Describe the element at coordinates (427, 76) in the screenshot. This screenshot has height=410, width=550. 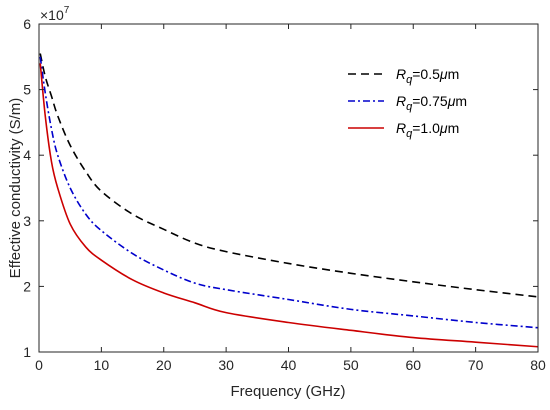
I see `legend-label-1: Rq=0.5μm` at that location.